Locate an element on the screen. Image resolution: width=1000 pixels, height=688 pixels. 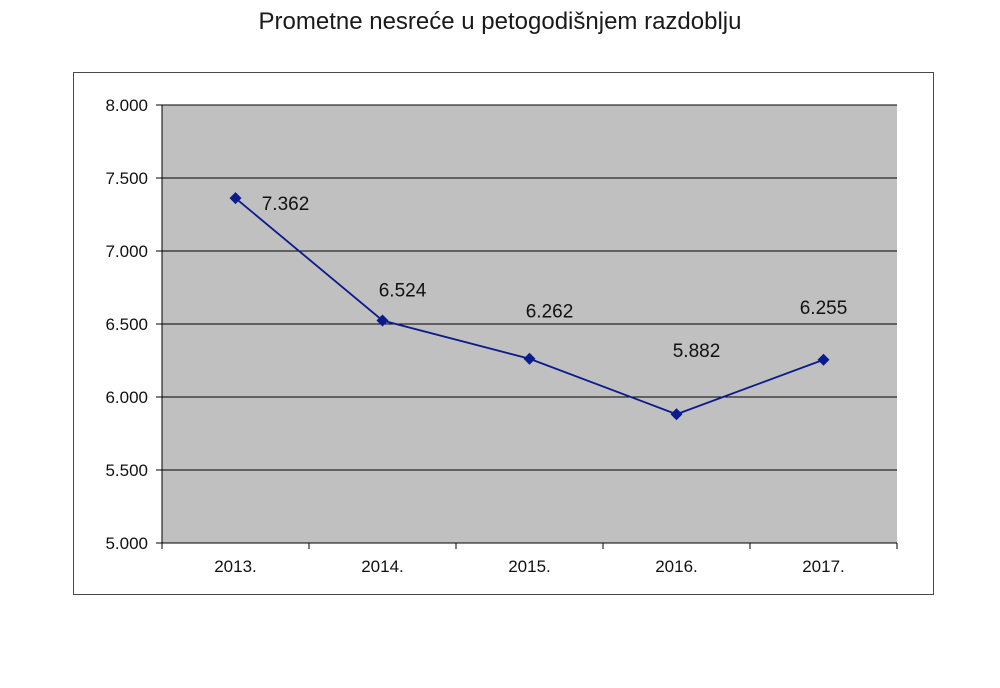
data-label: 7.362 is located at coordinates (286, 204).